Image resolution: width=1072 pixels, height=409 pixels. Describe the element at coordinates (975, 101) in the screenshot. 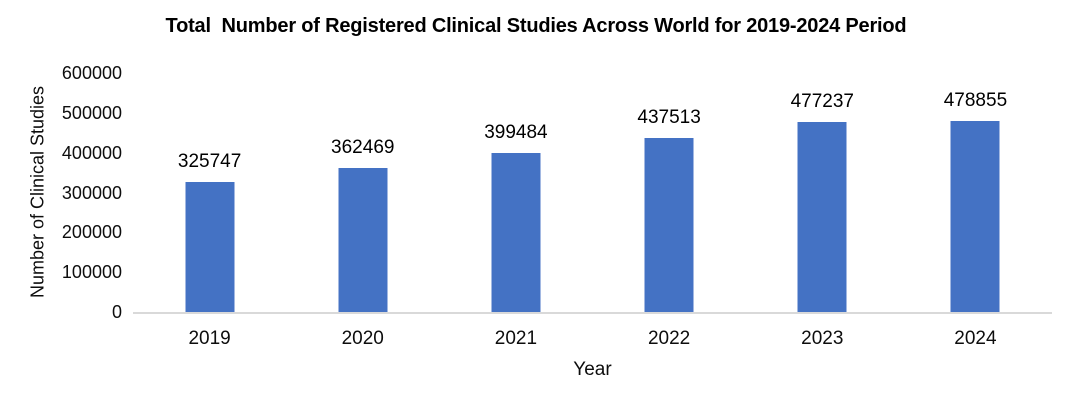

I see `data-label-2024: 478855` at that location.